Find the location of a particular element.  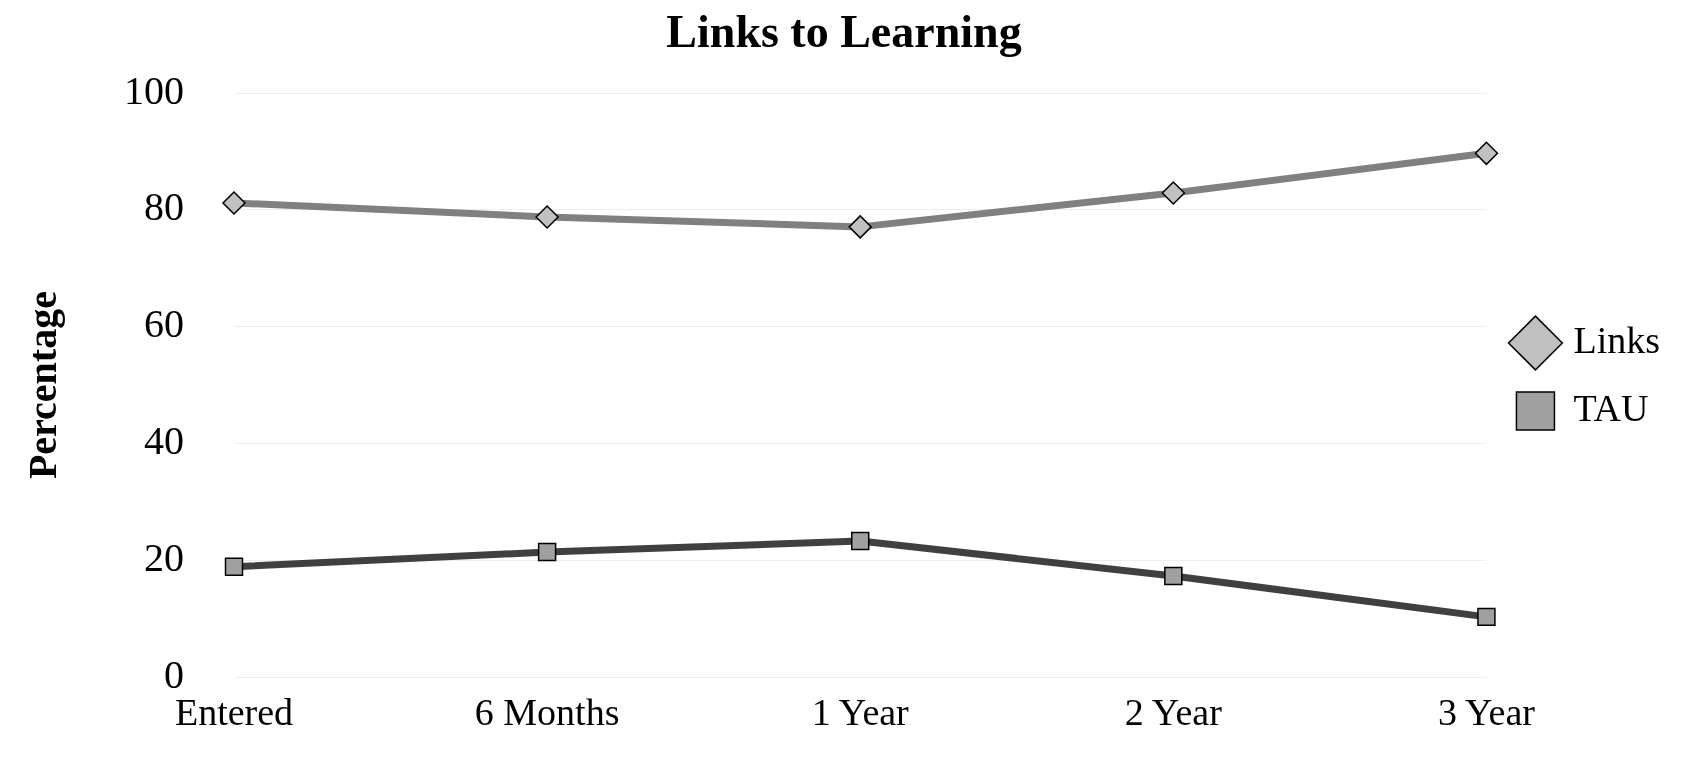

y-tick-label: 20 is located at coordinates (164, 557).